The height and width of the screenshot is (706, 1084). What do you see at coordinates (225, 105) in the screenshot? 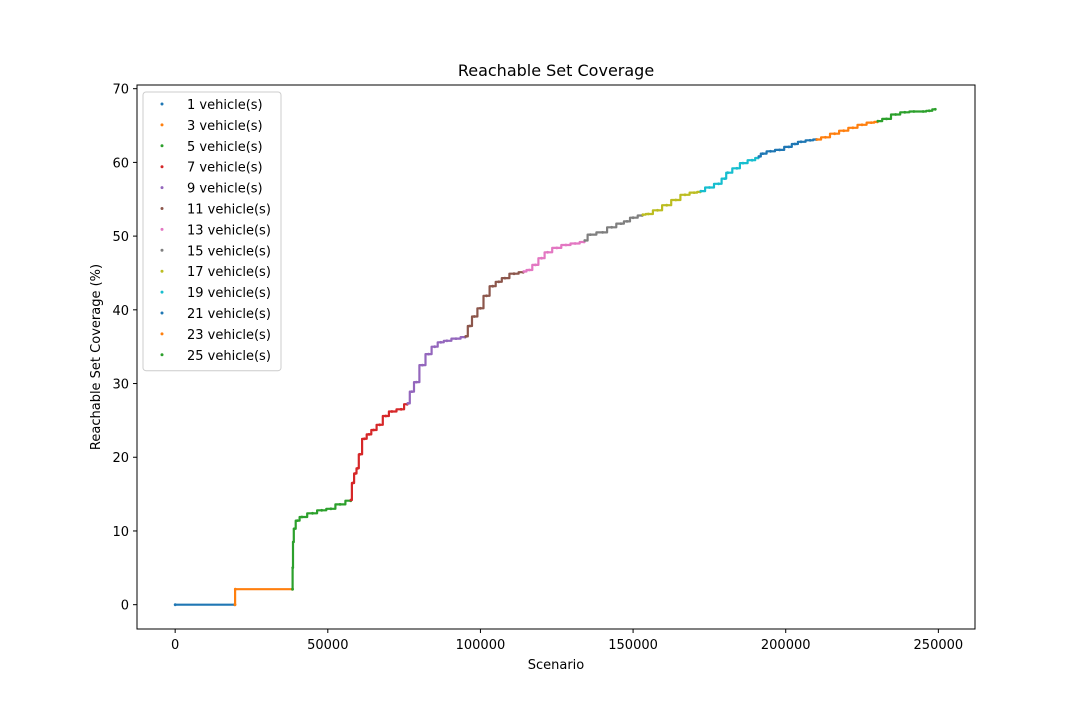
I see `legend-label: 1 vehicle(s)` at bounding box center [225, 105].